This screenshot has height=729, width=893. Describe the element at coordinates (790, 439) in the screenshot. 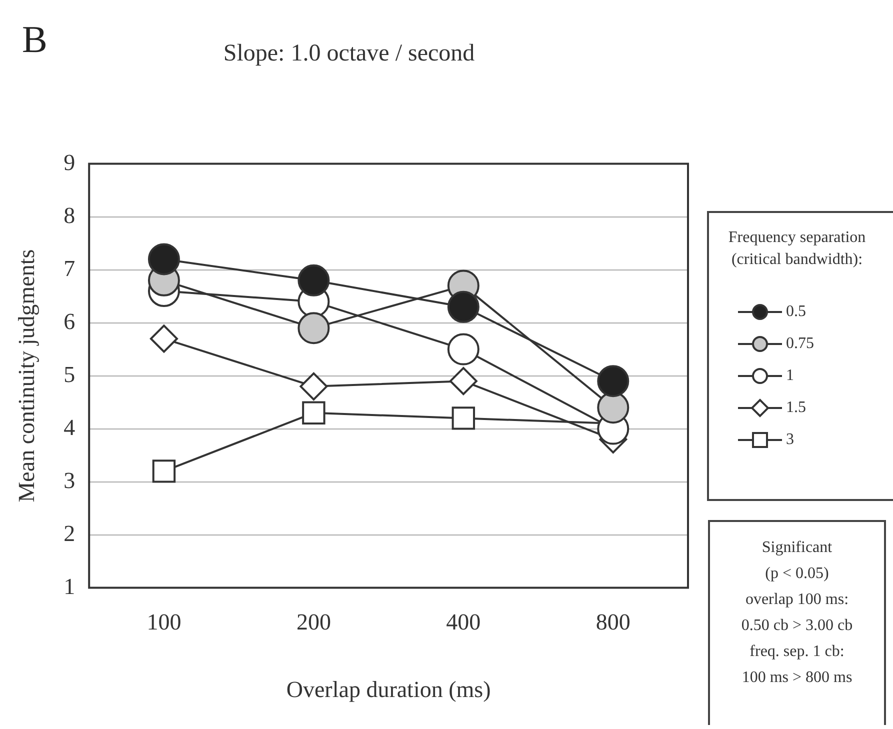

I see `legend-label: 3` at that location.